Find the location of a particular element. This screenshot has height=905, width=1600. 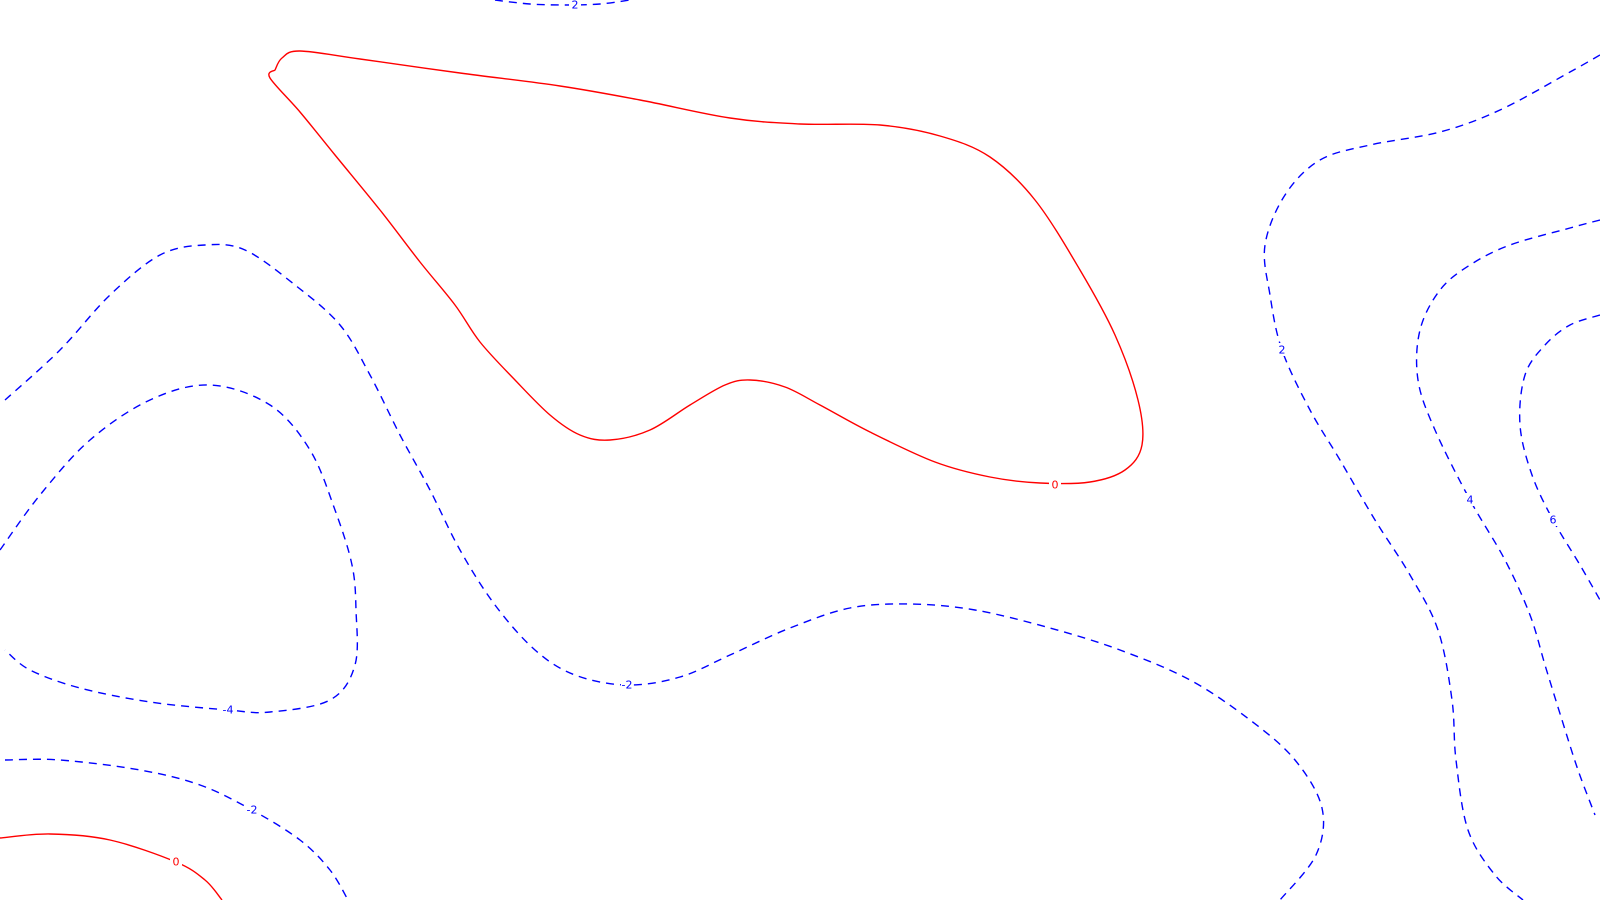

contour-label-right-2: 2 is located at coordinates (1282, 350).